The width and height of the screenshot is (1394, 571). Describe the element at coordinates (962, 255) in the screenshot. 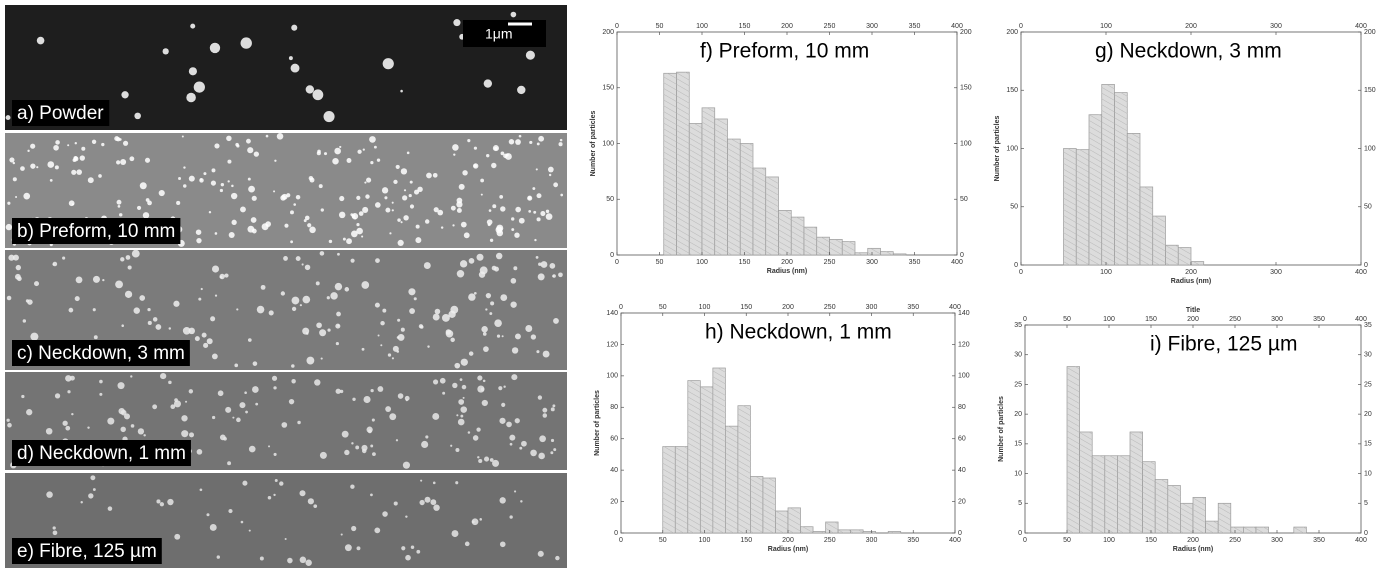

I see `y-tick-label-right: 0` at that location.